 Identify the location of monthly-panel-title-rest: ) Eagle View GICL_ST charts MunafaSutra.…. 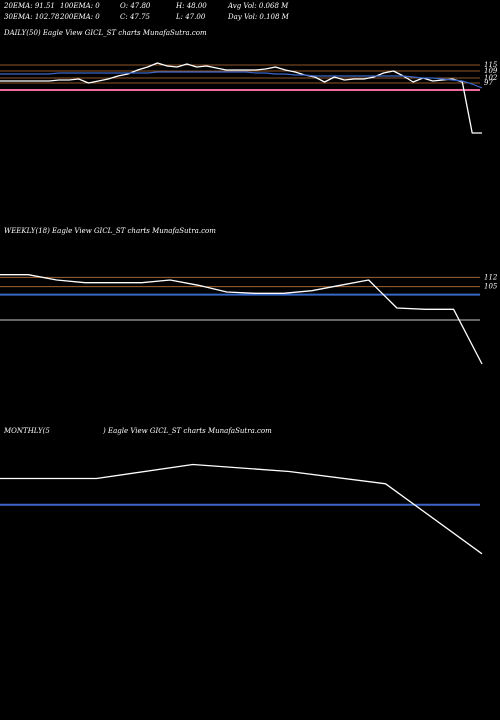
(187, 431).